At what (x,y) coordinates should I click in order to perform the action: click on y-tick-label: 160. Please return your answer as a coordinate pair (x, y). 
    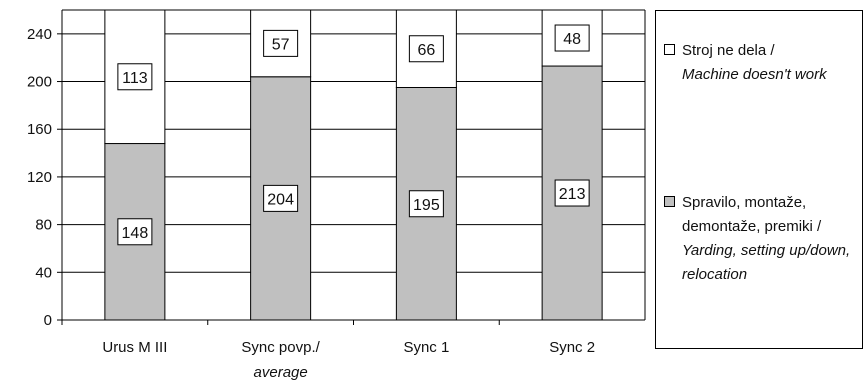
    Looking at the image, I should click on (39, 129).